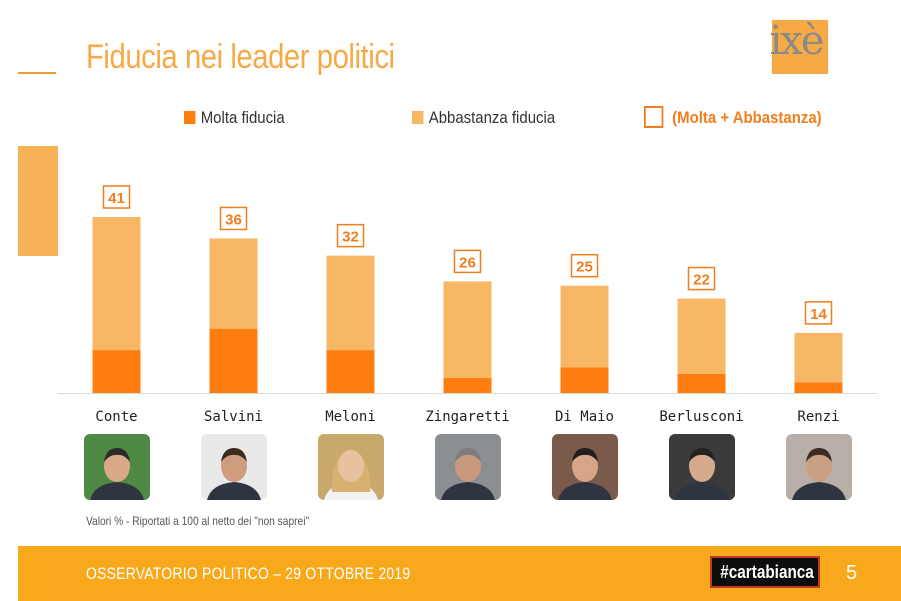 The width and height of the screenshot is (901, 601). What do you see at coordinates (818, 387) in the screenshot?
I see `bar-molta-renzi` at bounding box center [818, 387].